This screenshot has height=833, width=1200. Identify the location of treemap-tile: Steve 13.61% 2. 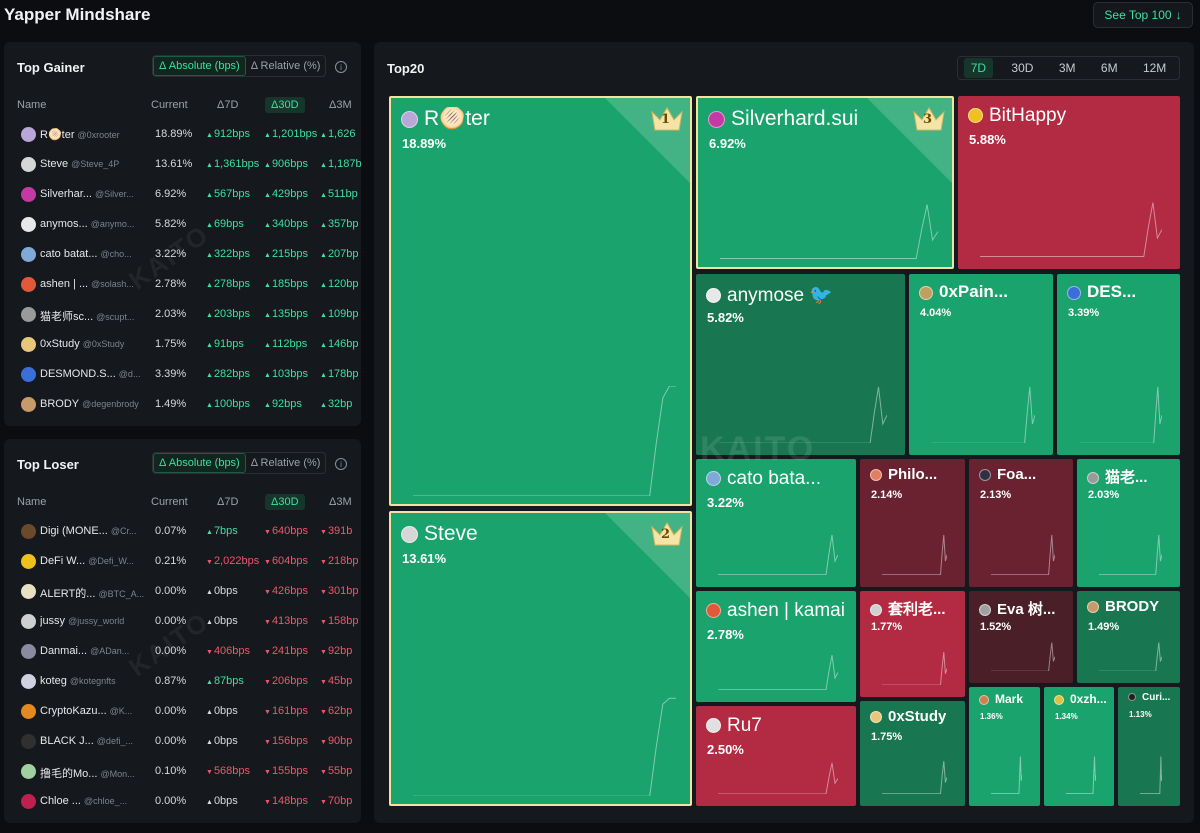
(540, 658).